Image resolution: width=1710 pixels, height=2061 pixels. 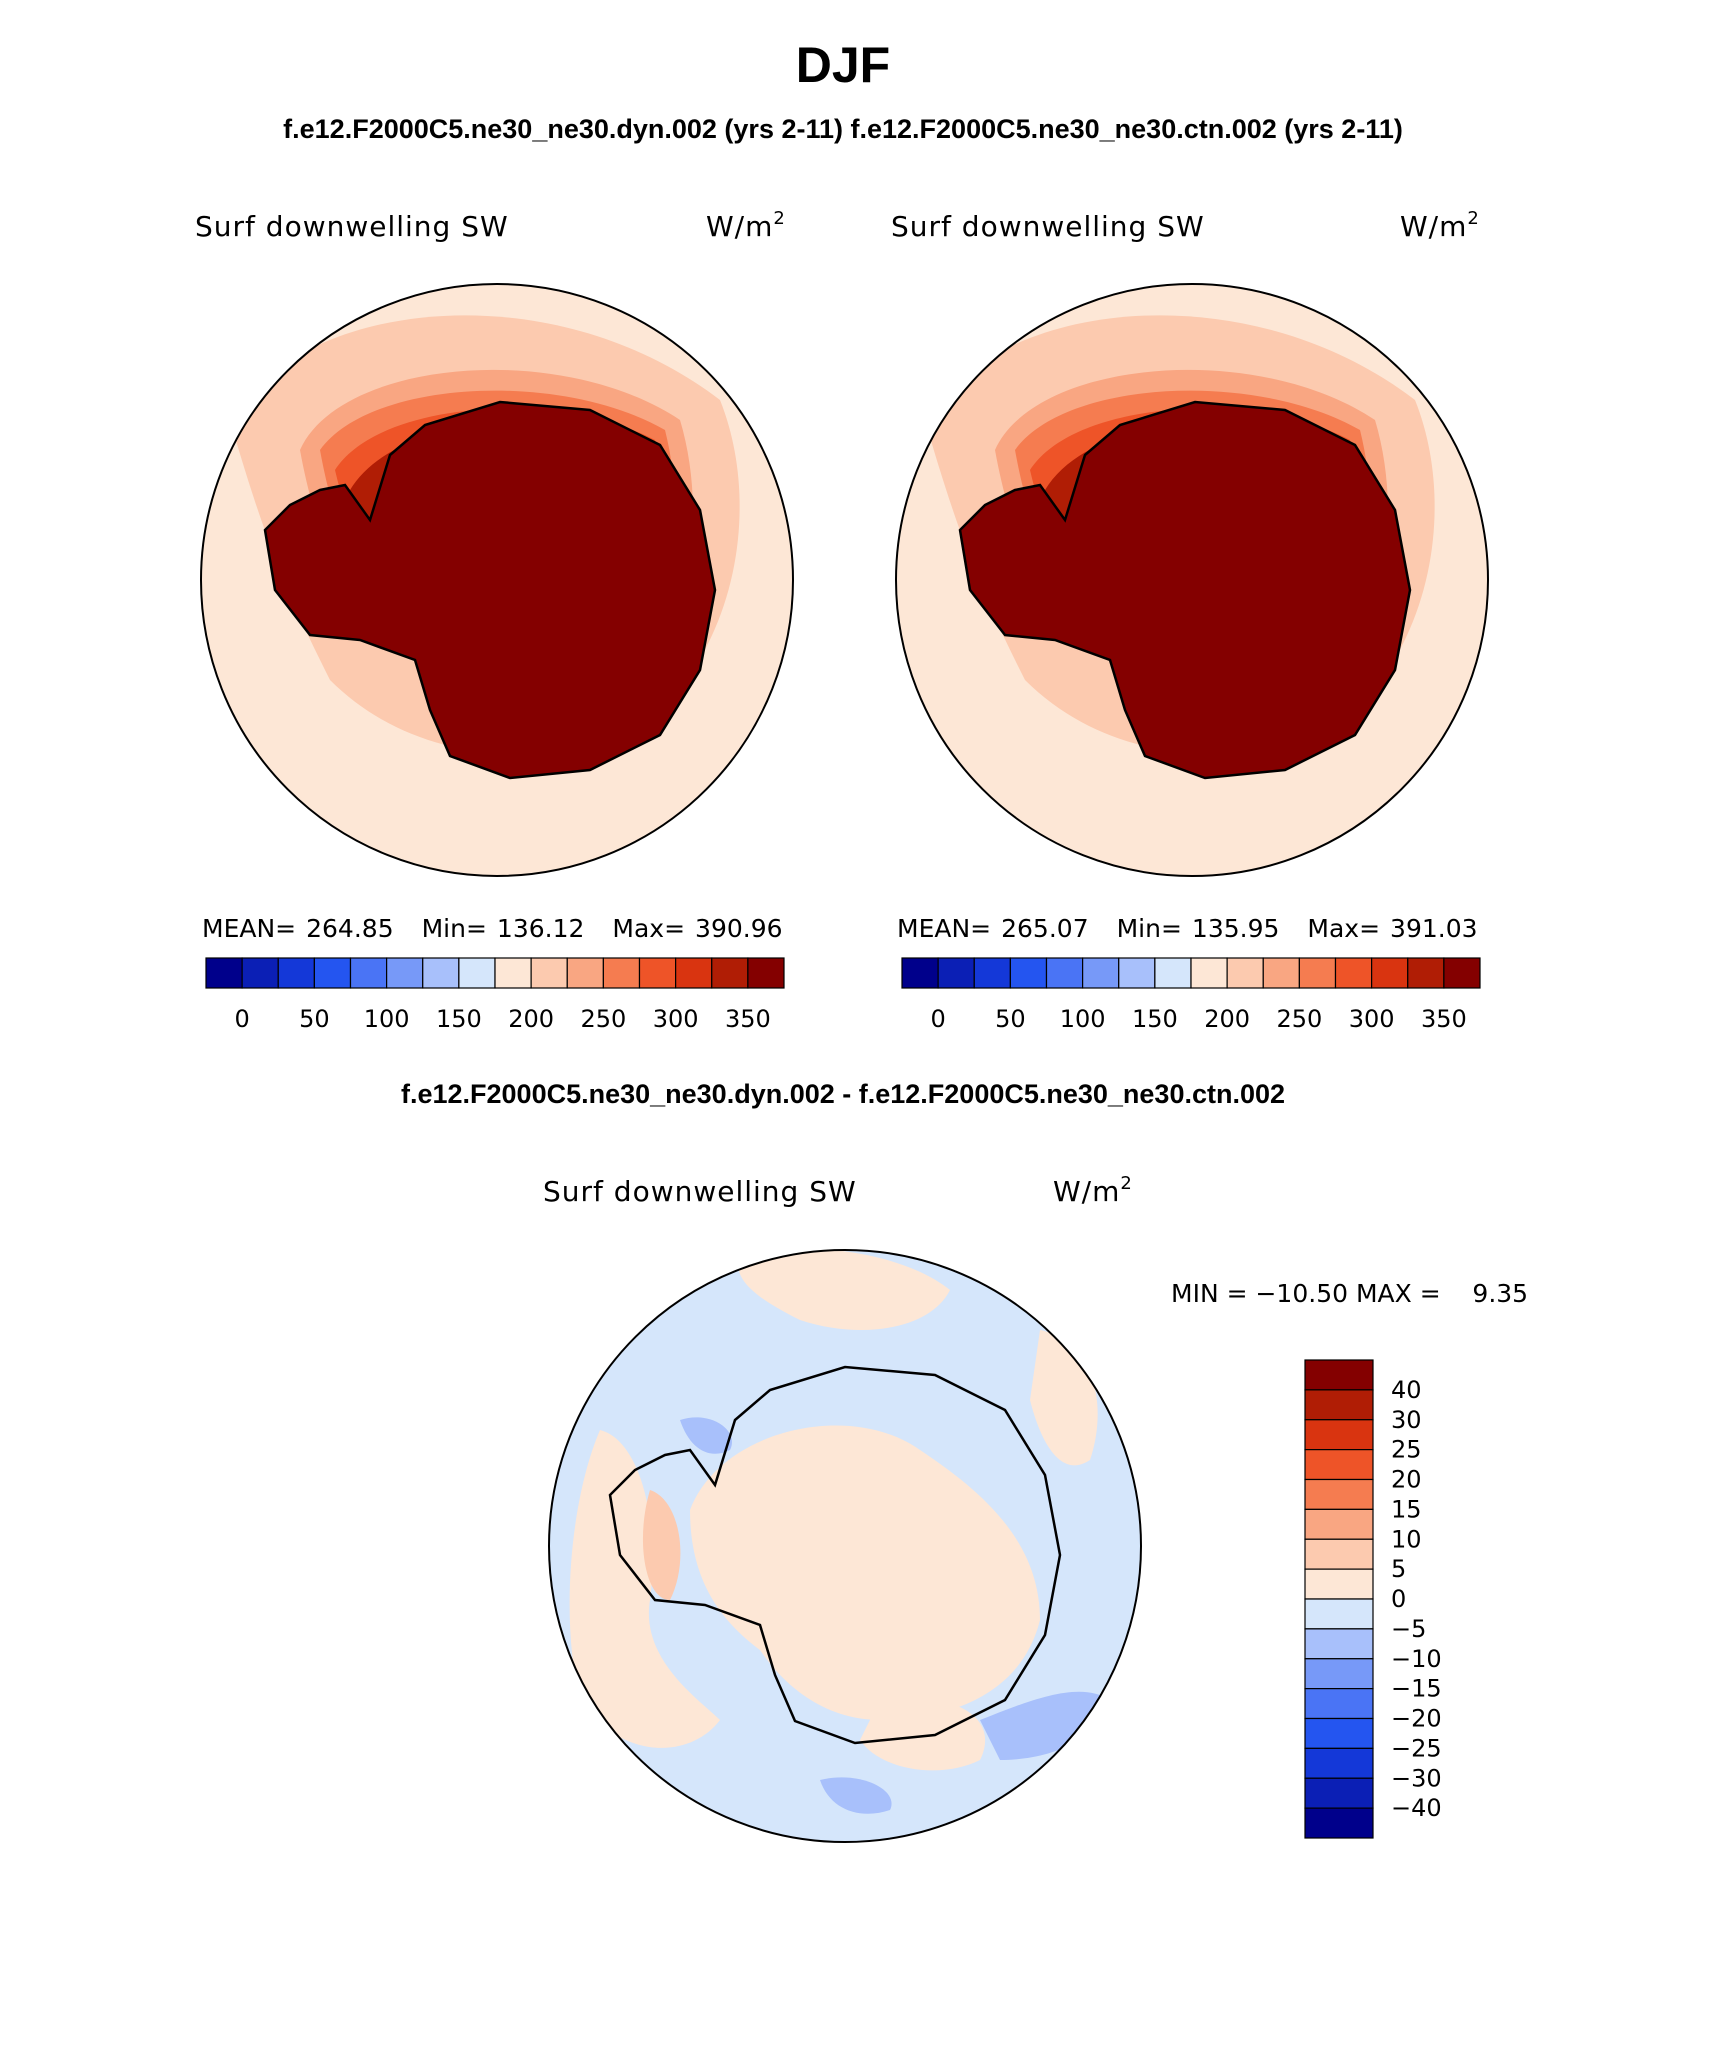 What do you see at coordinates (1416, 1778) in the screenshot?
I see `colorbar-tick-label: −30` at bounding box center [1416, 1778].